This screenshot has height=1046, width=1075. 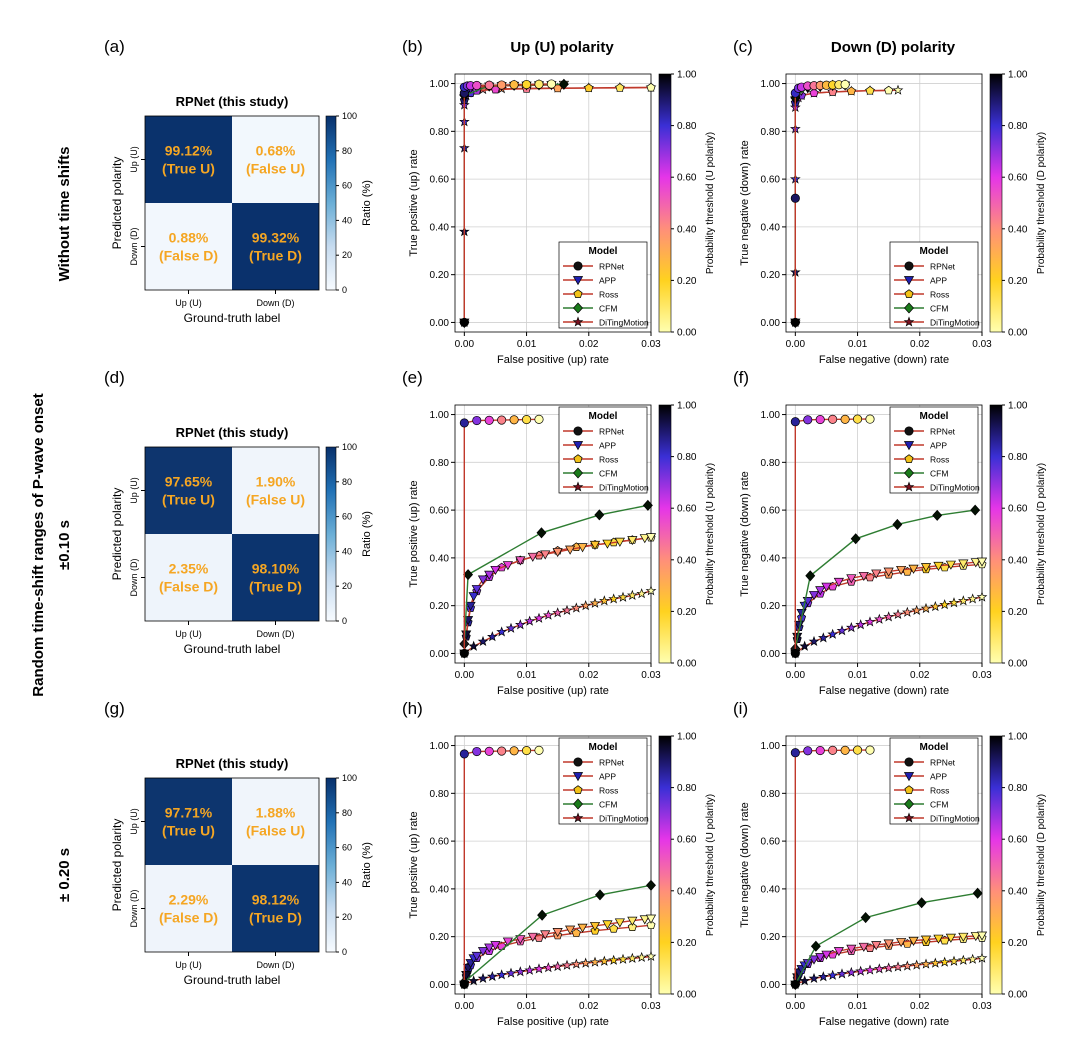 What do you see at coordinates (553, 203) in the screenshot?
I see `plot-frame` at bounding box center [553, 203].